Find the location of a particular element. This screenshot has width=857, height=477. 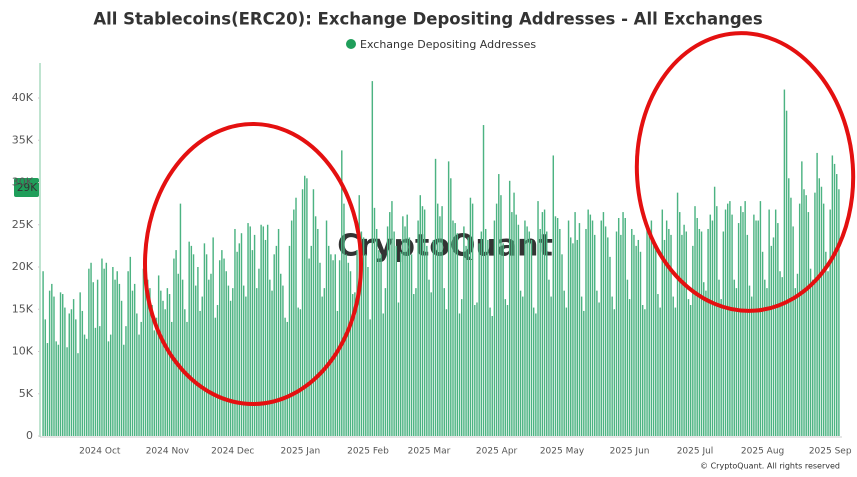

x-tick-label: 2025 Jul is located at coordinates (695, 452).